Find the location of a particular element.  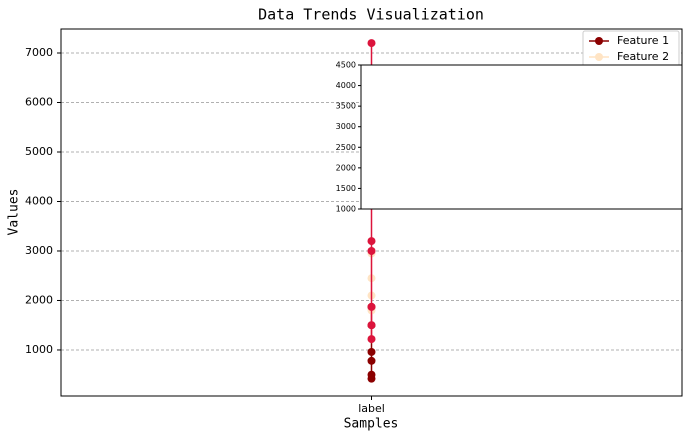

legend-label: Feature 1 is located at coordinates (643, 40).